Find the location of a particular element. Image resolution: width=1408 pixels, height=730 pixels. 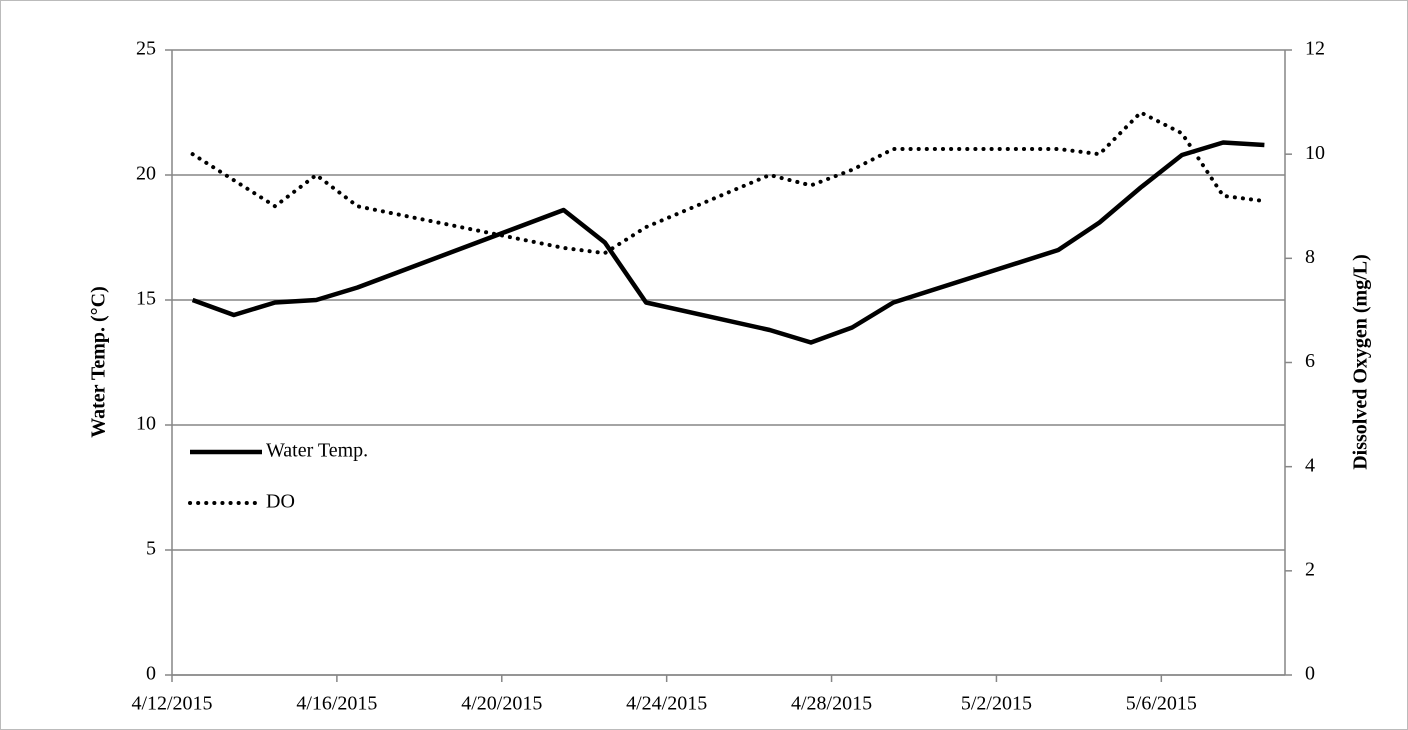

y-tick-label: 0 is located at coordinates (151, 674).